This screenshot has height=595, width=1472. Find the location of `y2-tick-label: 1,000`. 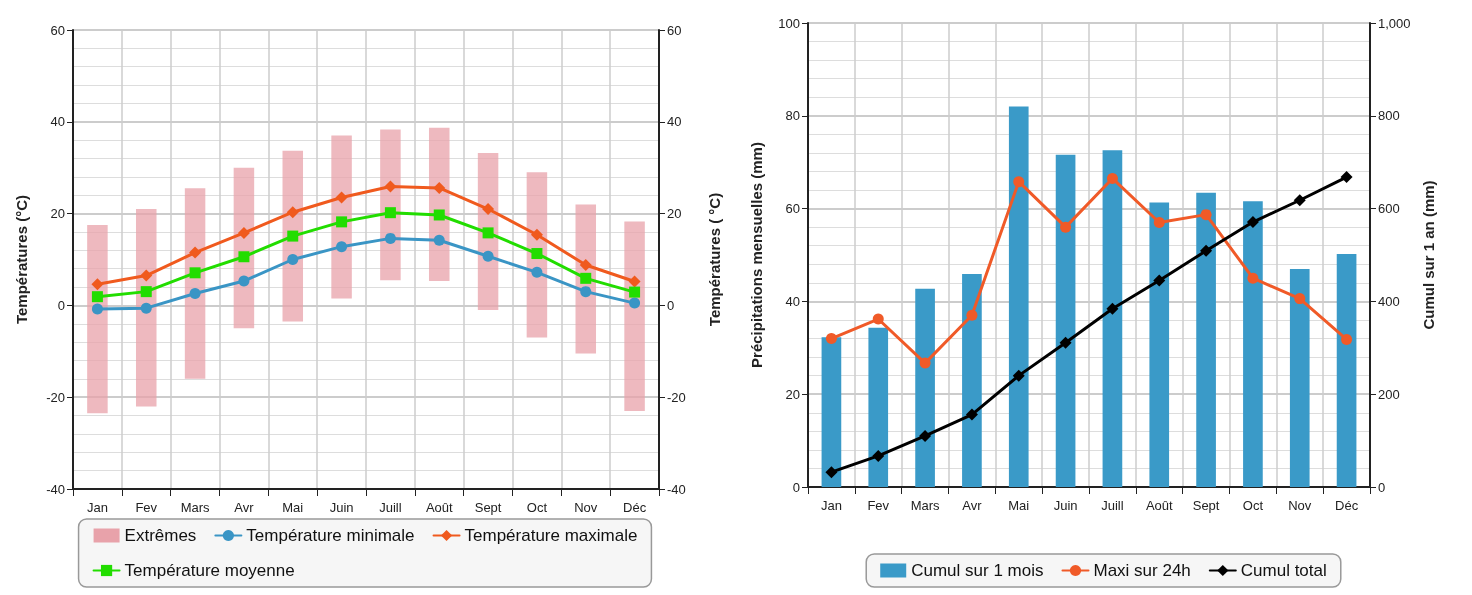

y2-tick-label: 1,000 is located at coordinates (1394, 23).